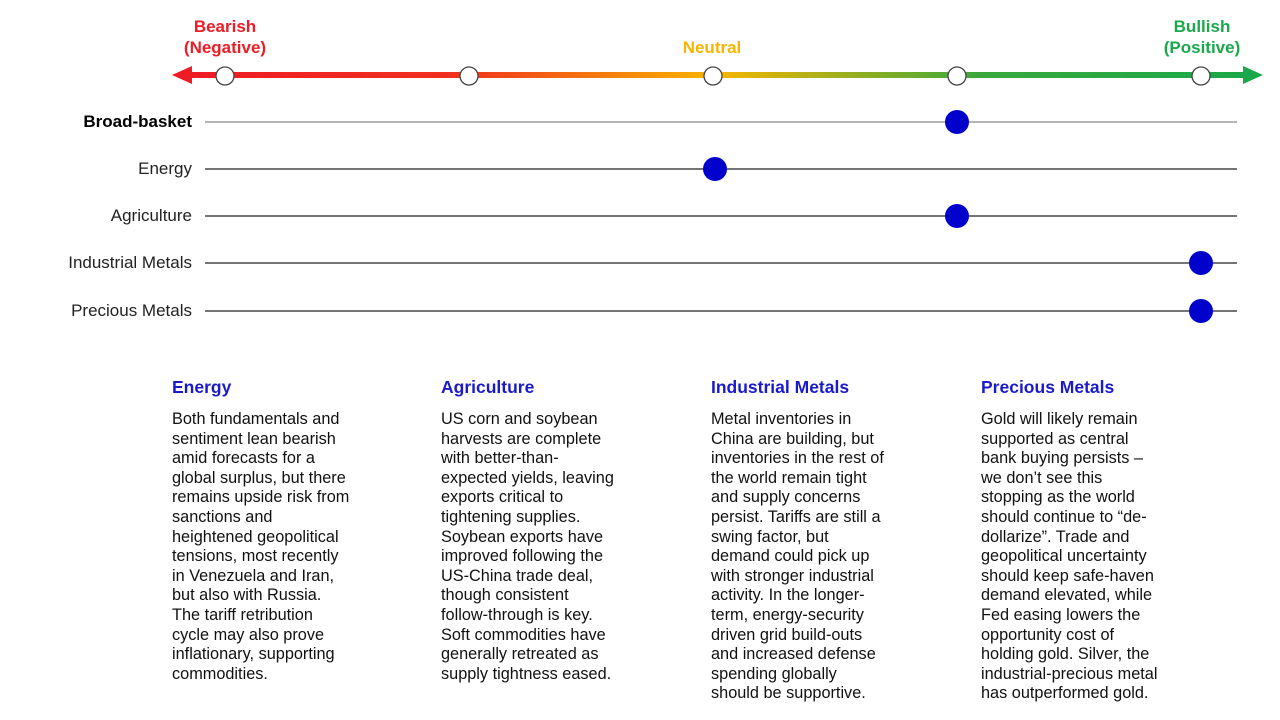 Image resolution: width=1280 pixels, height=720 pixels. I want to click on commentary-line: the world remain tight, so click(789, 477).